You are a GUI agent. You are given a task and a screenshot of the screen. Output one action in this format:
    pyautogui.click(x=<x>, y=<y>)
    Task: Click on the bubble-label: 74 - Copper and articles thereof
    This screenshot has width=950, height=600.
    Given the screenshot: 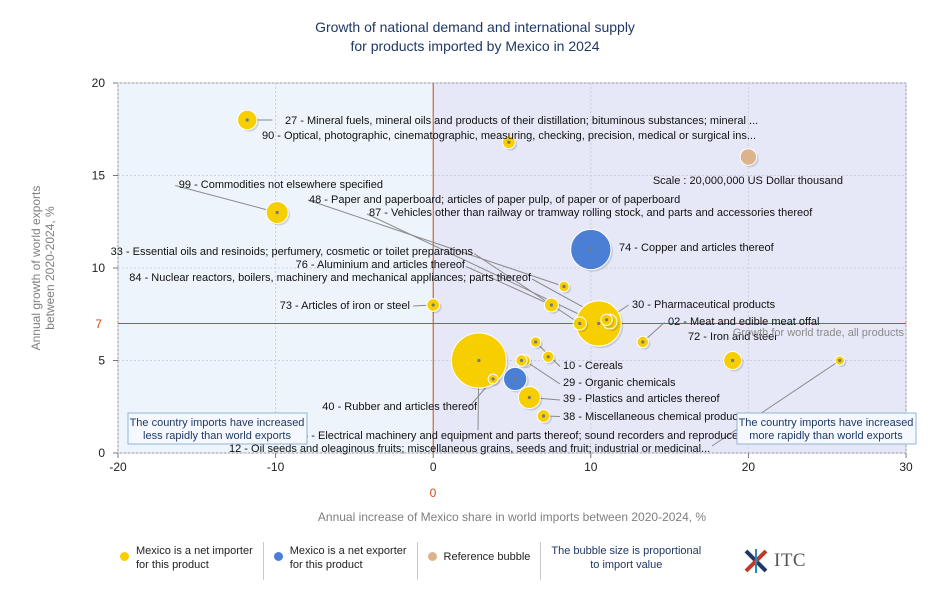 What is the action you would take?
    pyautogui.click(x=697, y=248)
    